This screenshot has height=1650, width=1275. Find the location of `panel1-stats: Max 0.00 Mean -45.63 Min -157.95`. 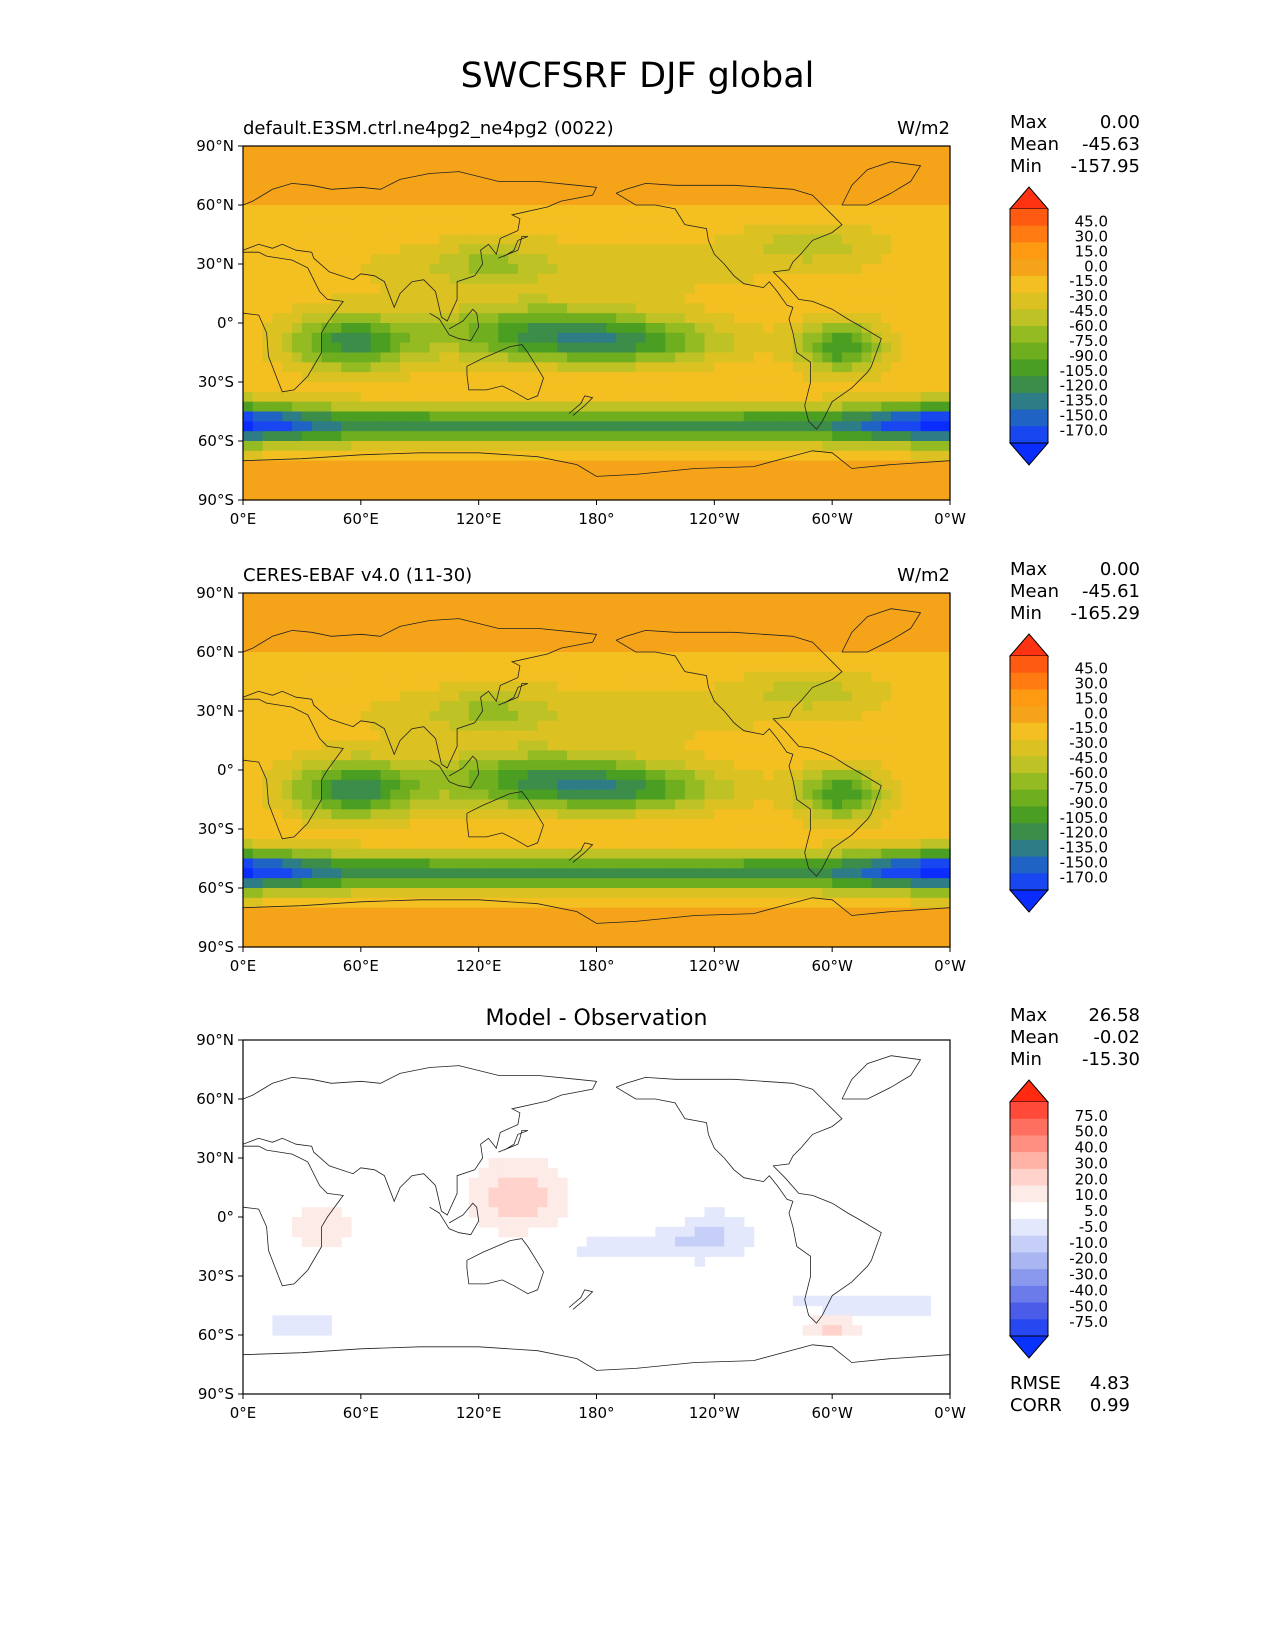

panel1-stats: Max 0.00 Mean -45.63 Min -157.95 is located at coordinates (1075, 144).